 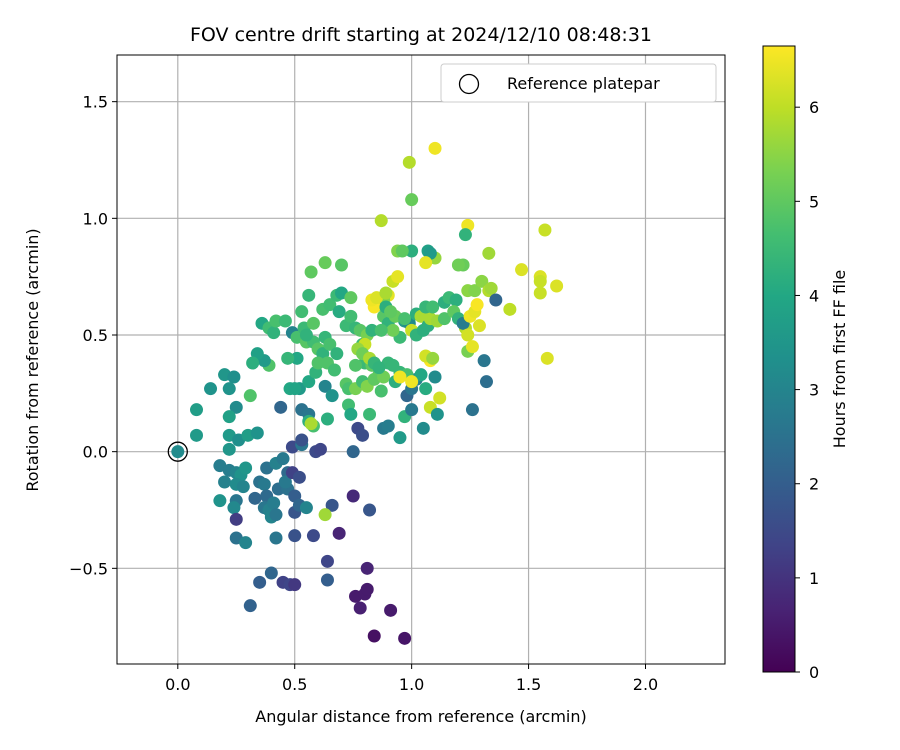 I want to click on x-tick-label: 1.0, so click(x=411, y=684).